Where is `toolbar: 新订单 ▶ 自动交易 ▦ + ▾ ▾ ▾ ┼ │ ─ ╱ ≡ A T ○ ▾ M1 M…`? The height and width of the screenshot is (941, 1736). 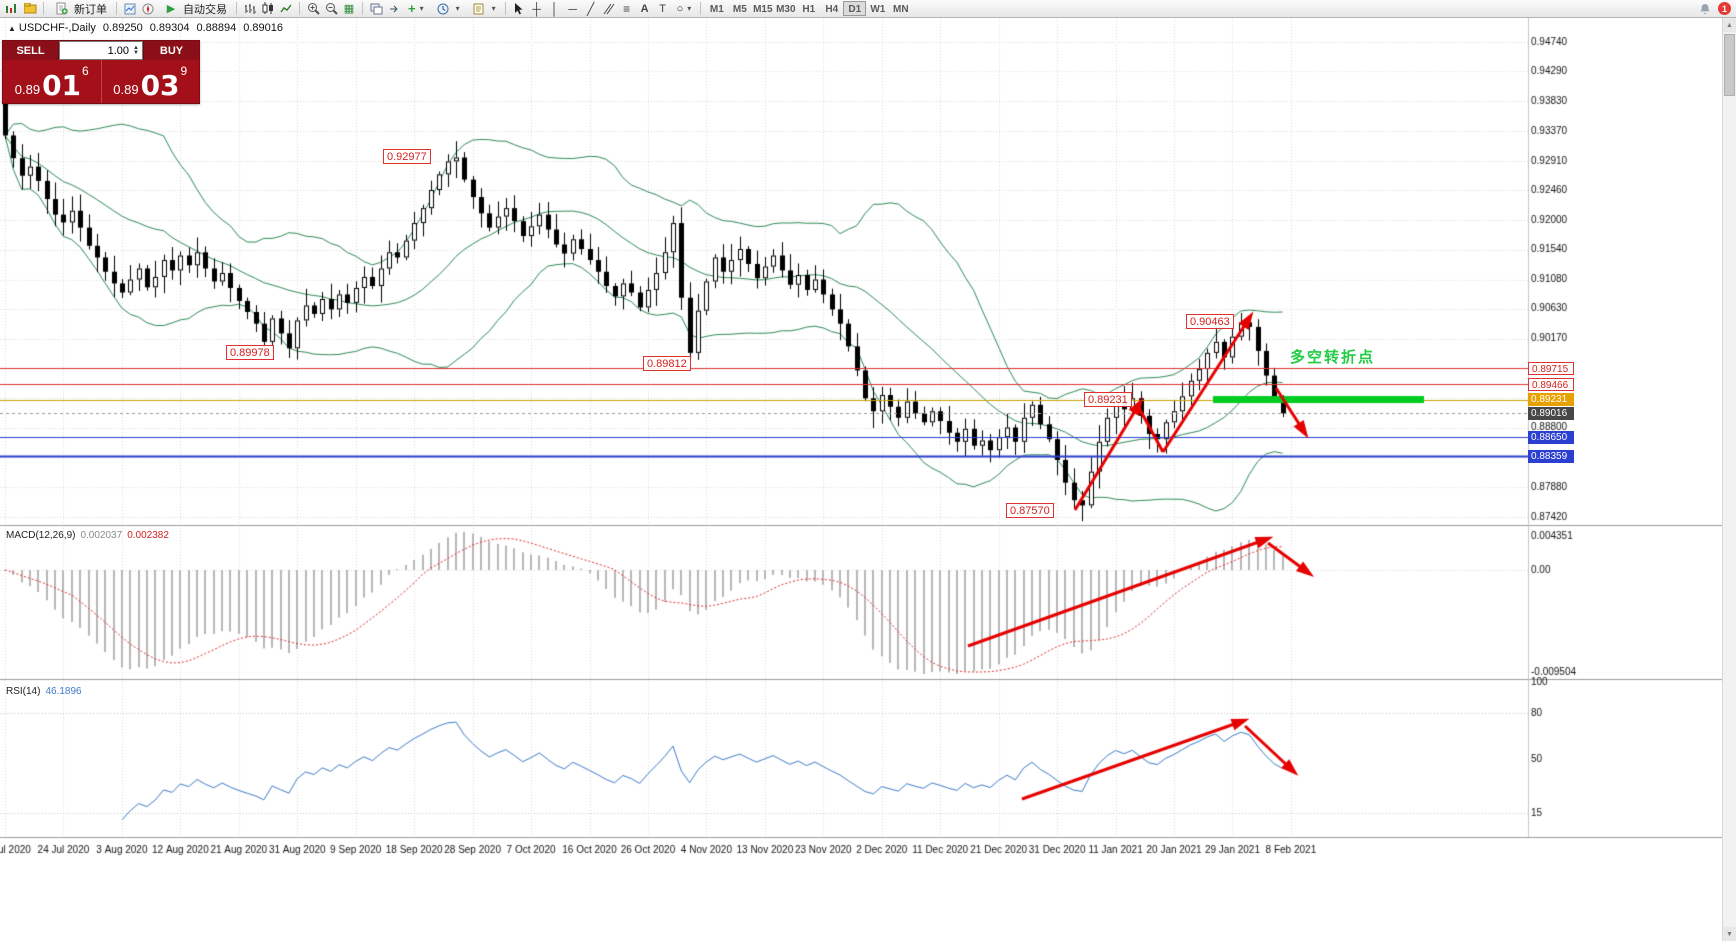 toolbar: 新订单 ▶ 自动交易 ▦ + ▾ ▾ ▾ ┼ │ ─ ╱ ≡ A T ○ ▾ M1 M… is located at coordinates (868, 9).